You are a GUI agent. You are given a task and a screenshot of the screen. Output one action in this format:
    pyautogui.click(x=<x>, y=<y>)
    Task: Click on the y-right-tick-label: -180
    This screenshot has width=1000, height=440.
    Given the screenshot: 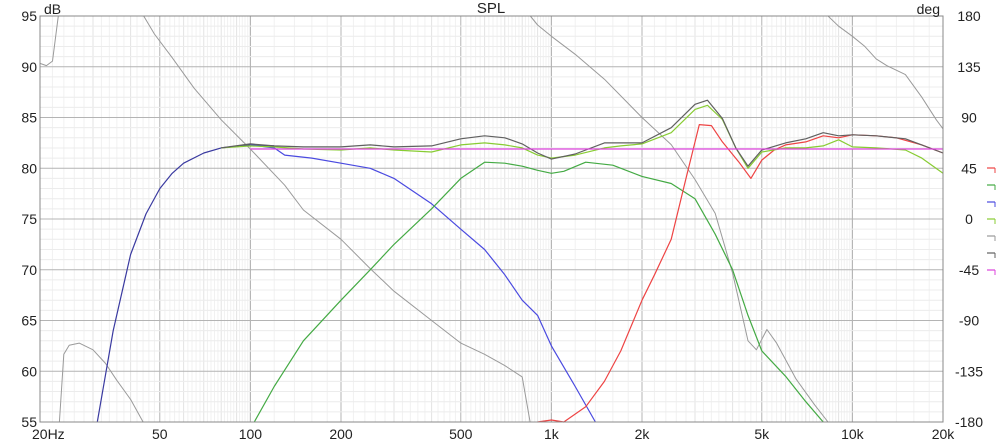 What is the action you would take?
    pyautogui.click(x=969, y=422)
    